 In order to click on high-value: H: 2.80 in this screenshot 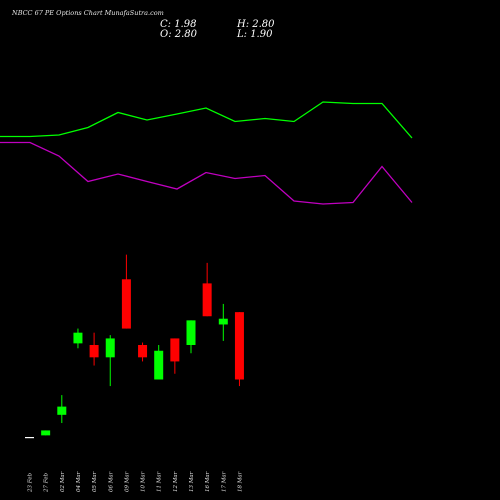, I will do `click(256, 24)`.